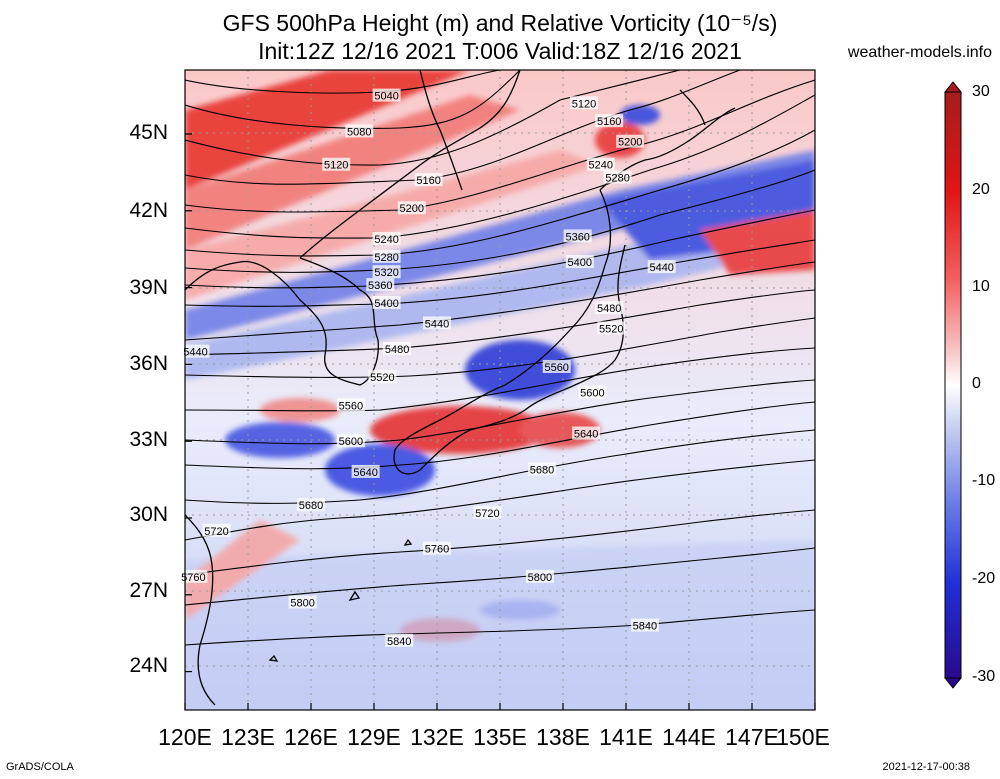  What do you see at coordinates (148, 590) in the screenshot?
I see `lat-label: 27N` at bounding box center [148, 590].